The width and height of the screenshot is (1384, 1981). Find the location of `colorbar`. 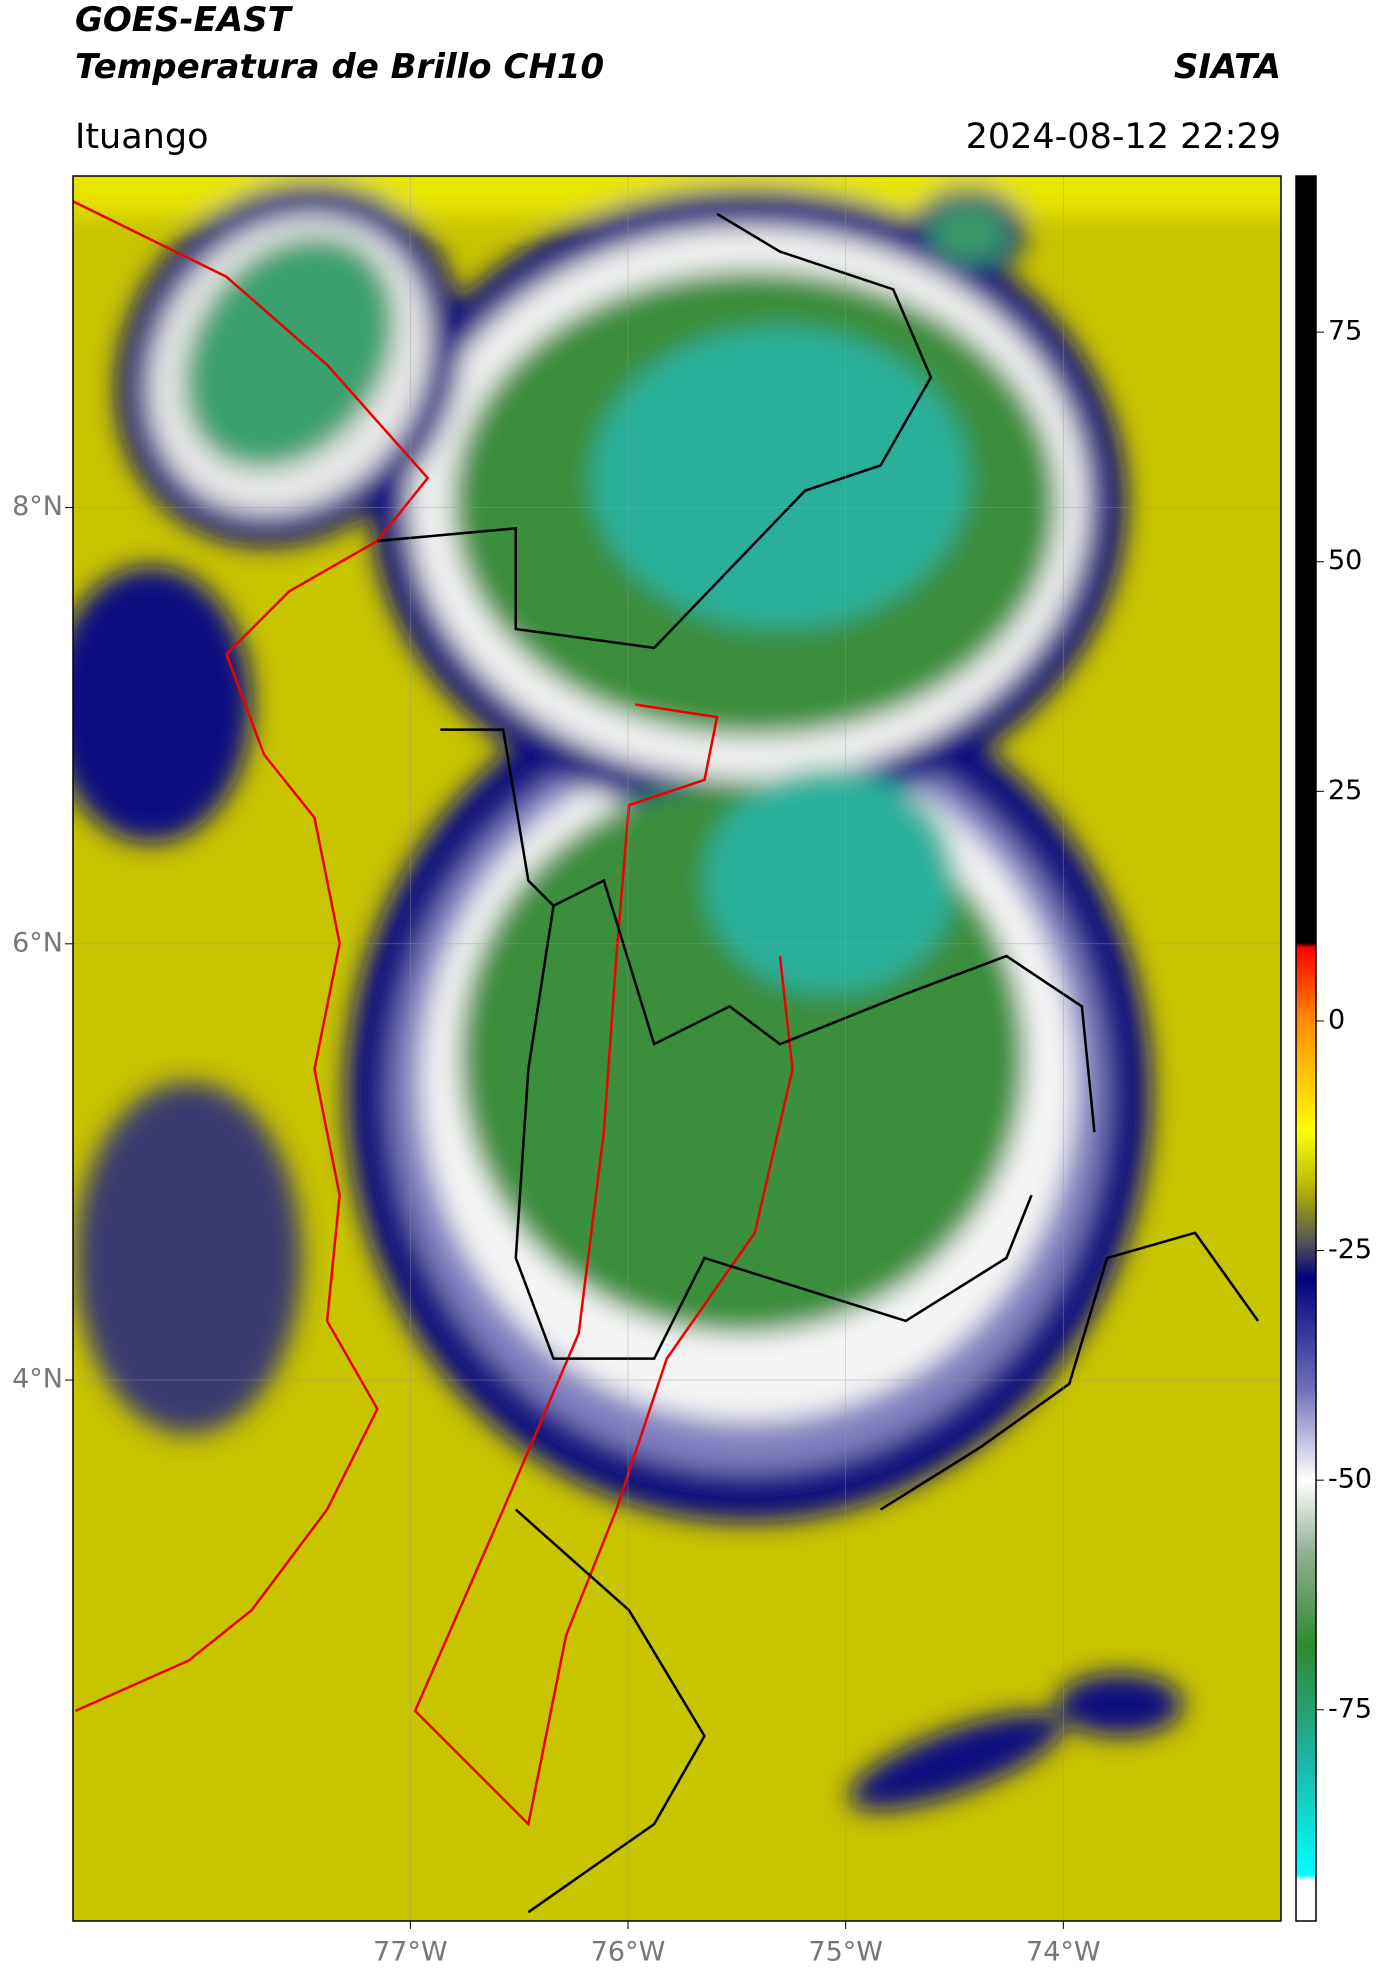

colorbar is located at coordinates (1306, 1048).